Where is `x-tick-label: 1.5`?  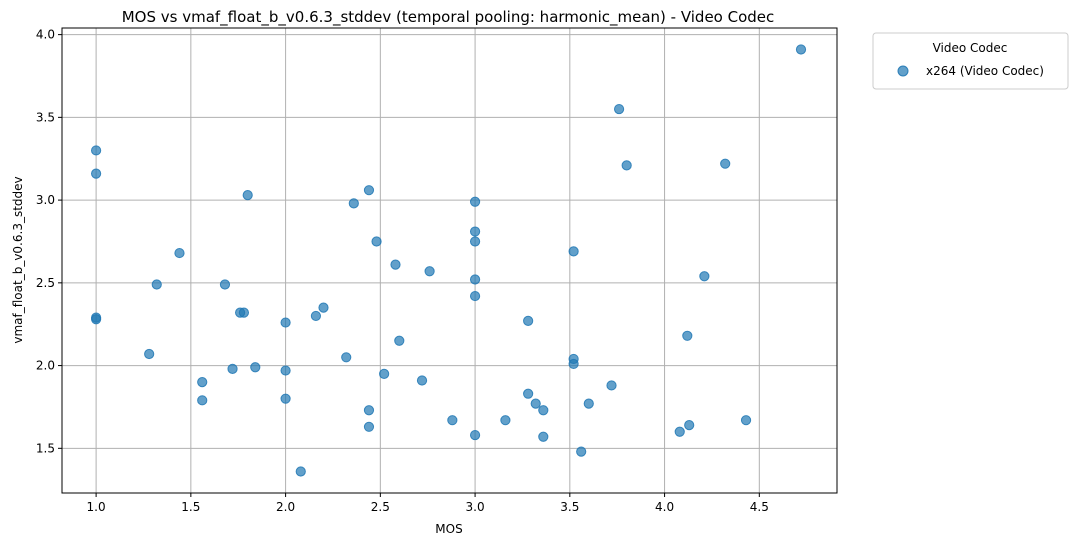 x-tick-label: 1.5 is located at coordinates (190, 507).